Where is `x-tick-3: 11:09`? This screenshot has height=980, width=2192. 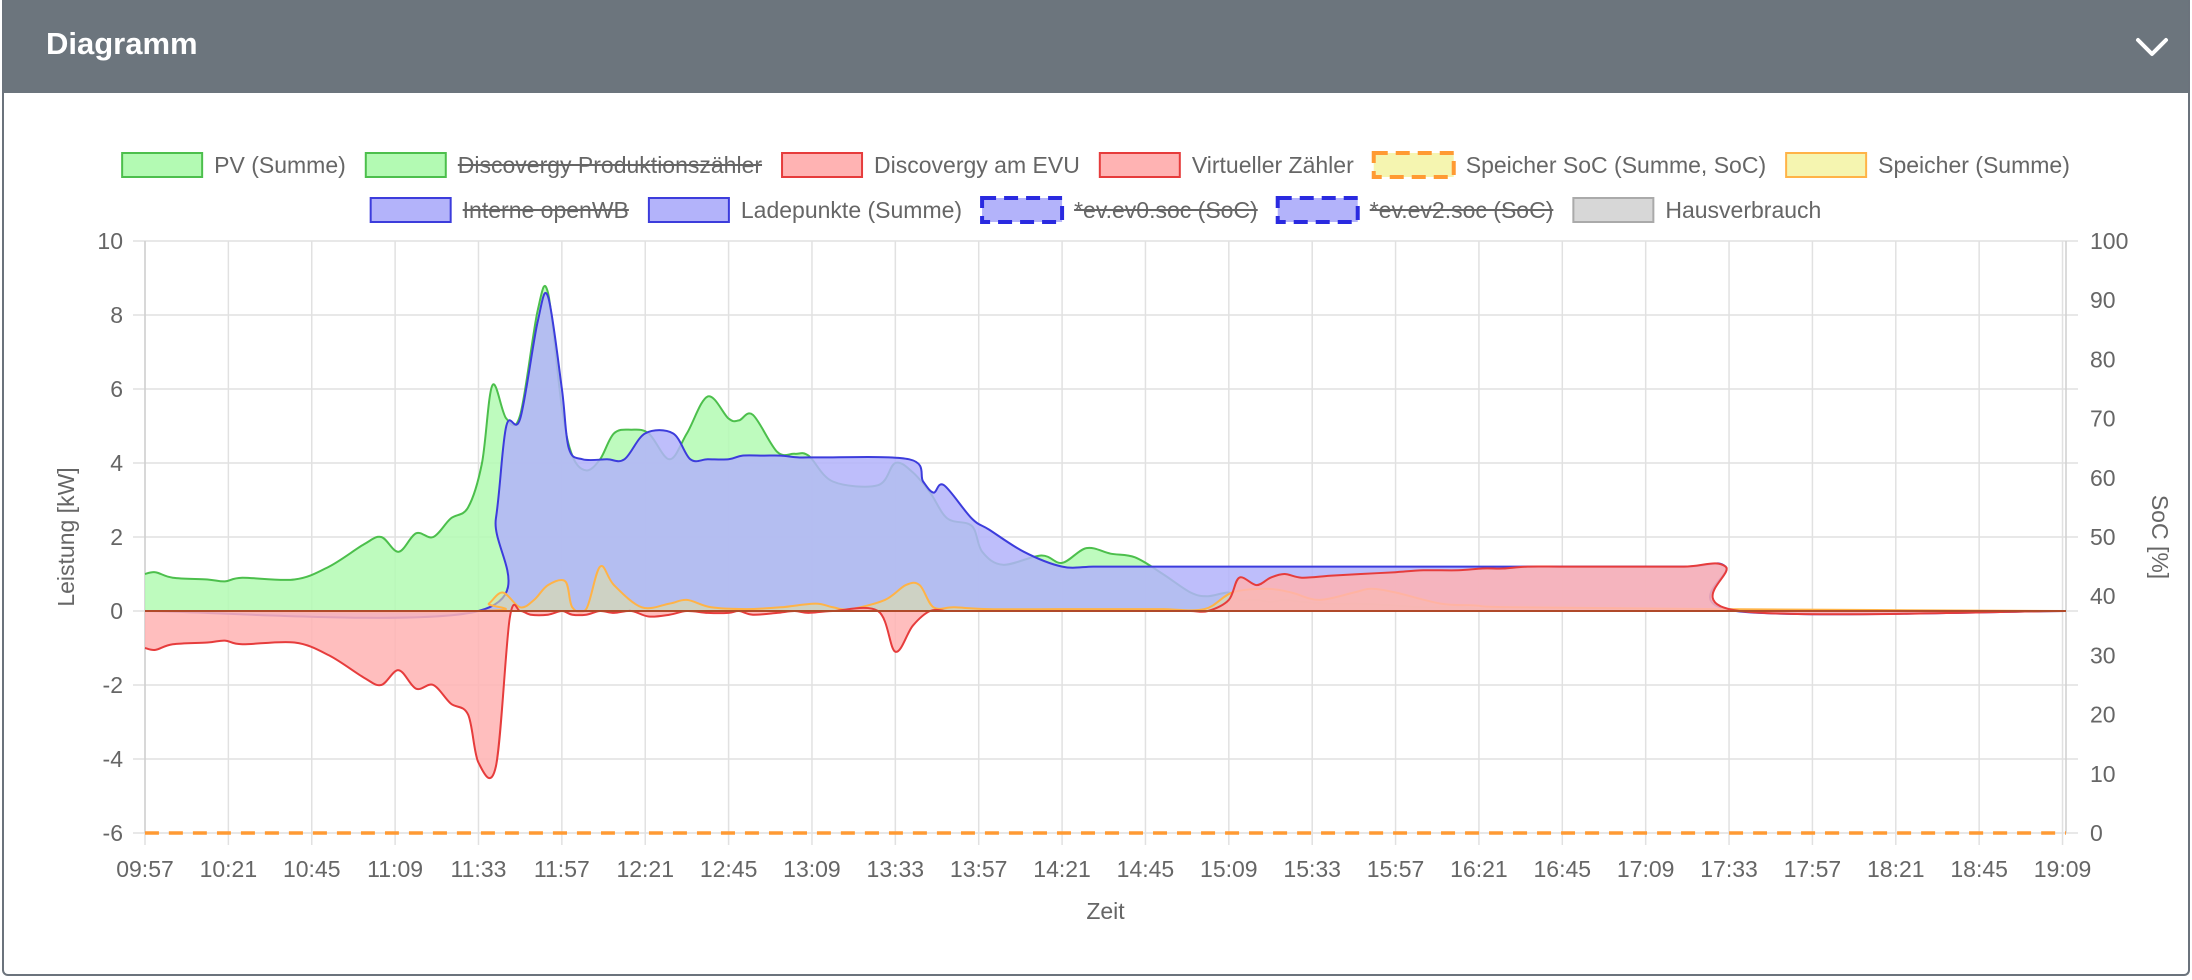
x-tick-3: 11:09 is located at coordinates (395, 869).